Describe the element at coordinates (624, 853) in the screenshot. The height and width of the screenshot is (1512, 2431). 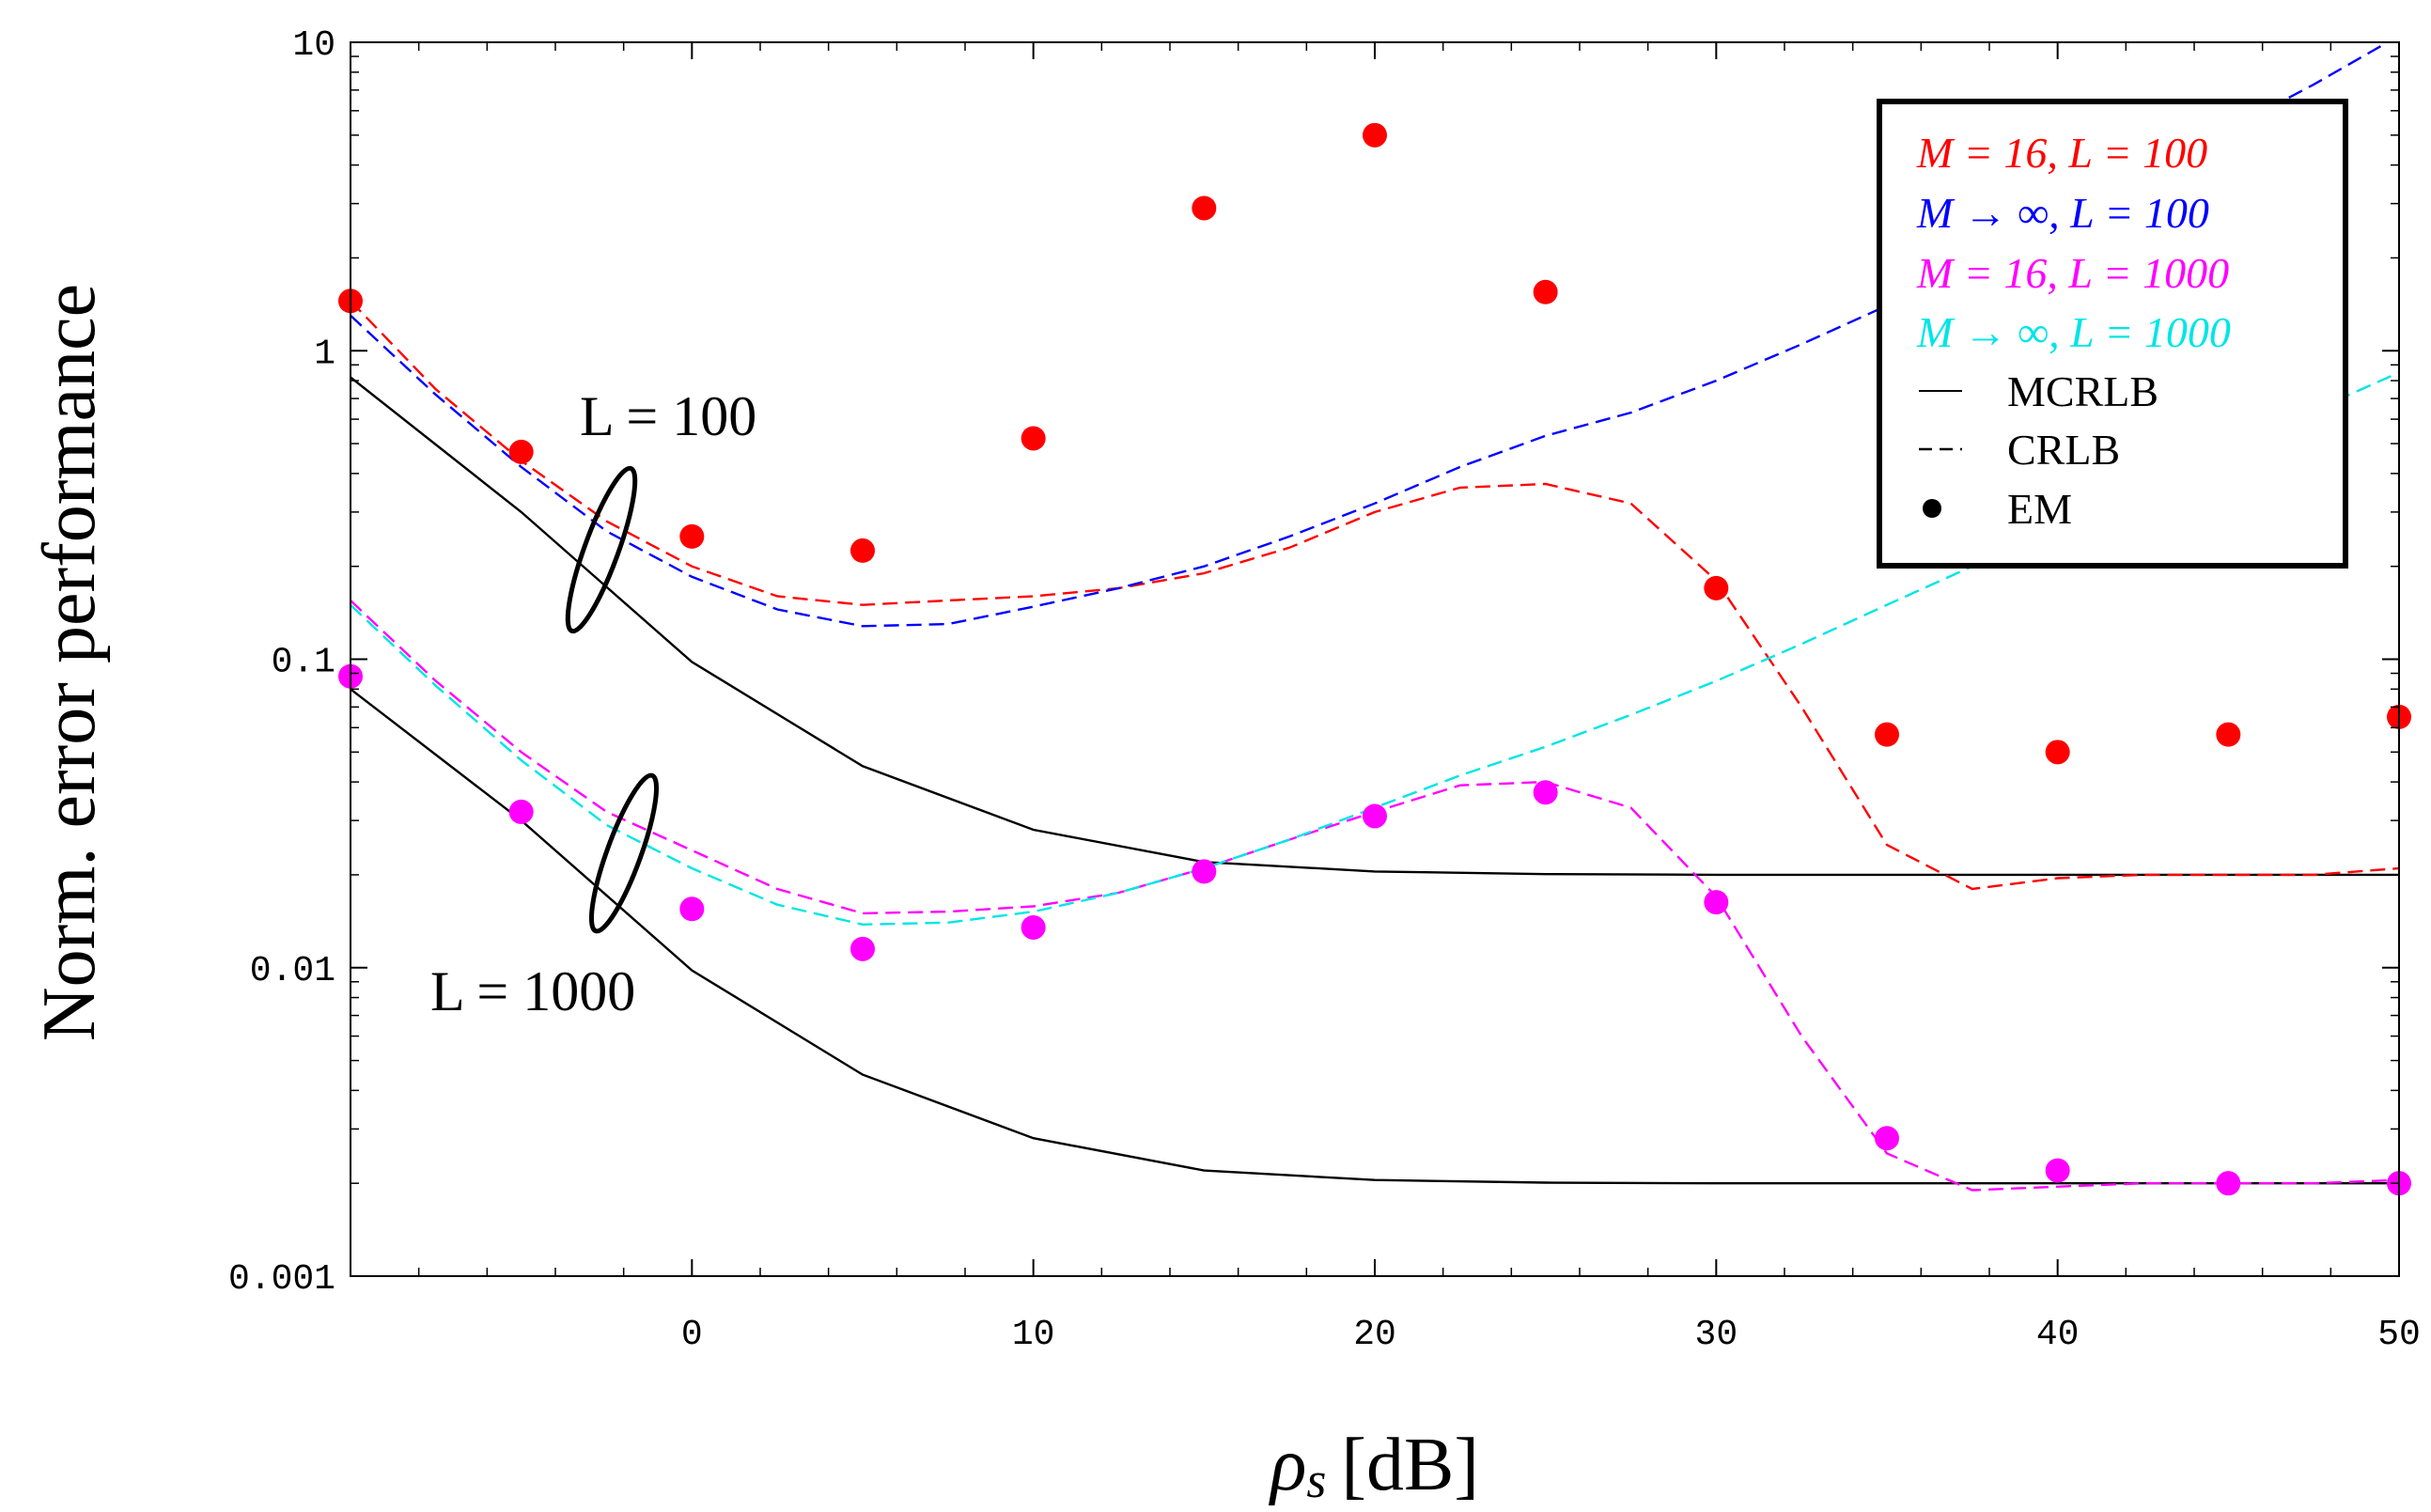
I see `annotation-ellipse-l1000` at that location.